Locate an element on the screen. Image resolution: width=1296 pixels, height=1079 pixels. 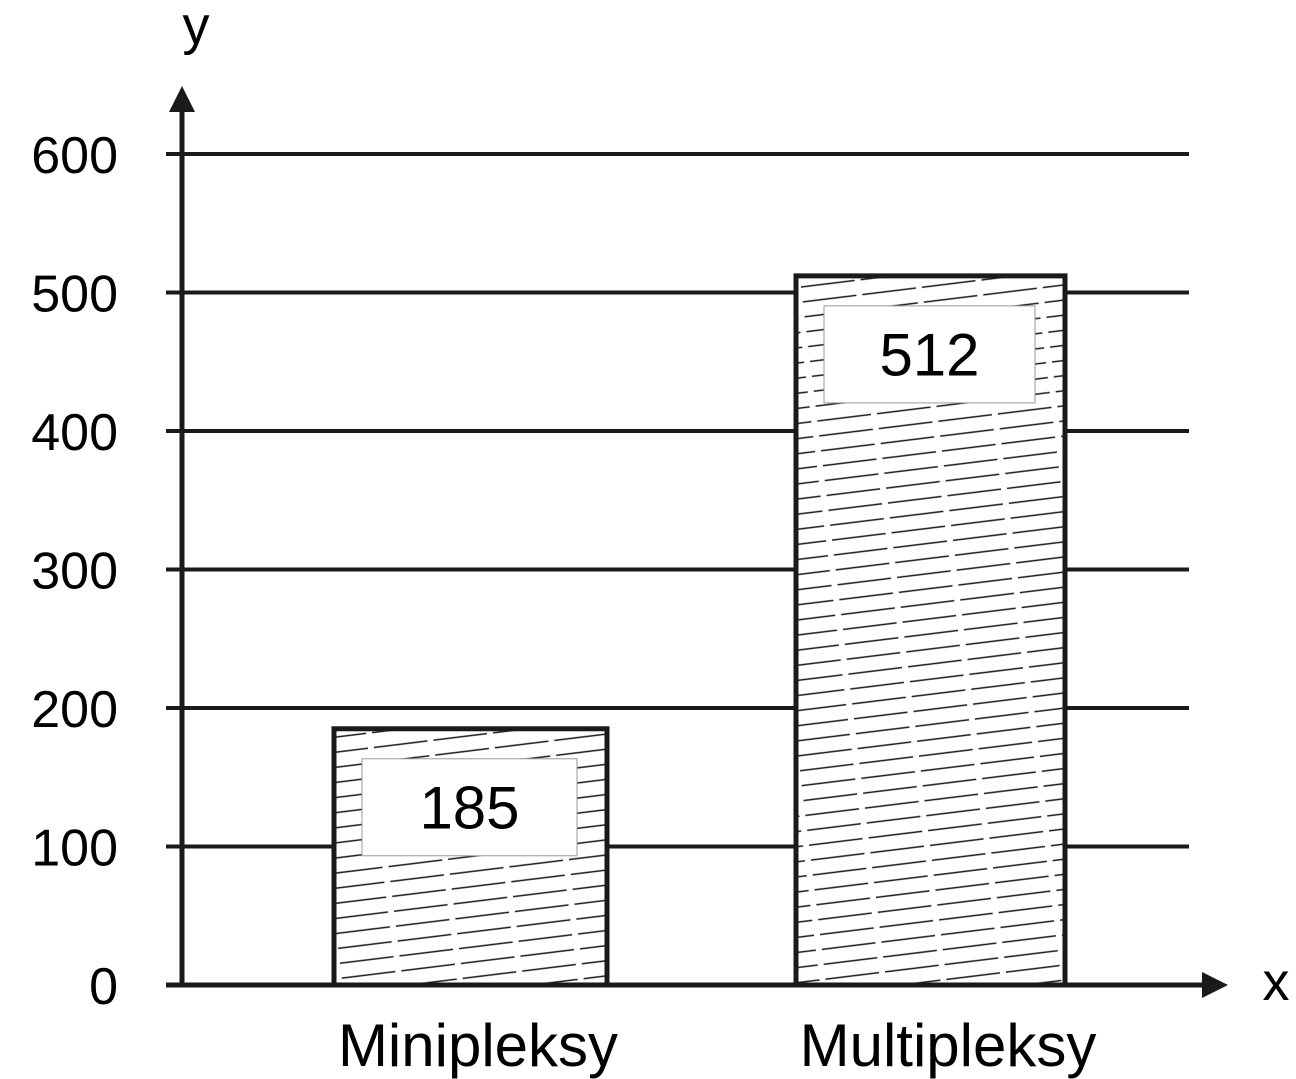
y-axis-label: y is located at coordinates (196, 28).